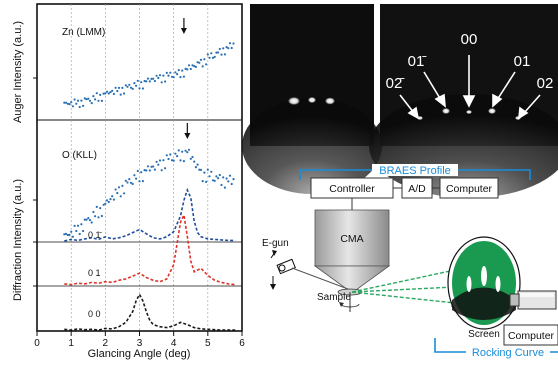 Image resolution: width=558 pixels, height=370 pixels. I want to click on x-tick-label: 2, so click(106, 343).